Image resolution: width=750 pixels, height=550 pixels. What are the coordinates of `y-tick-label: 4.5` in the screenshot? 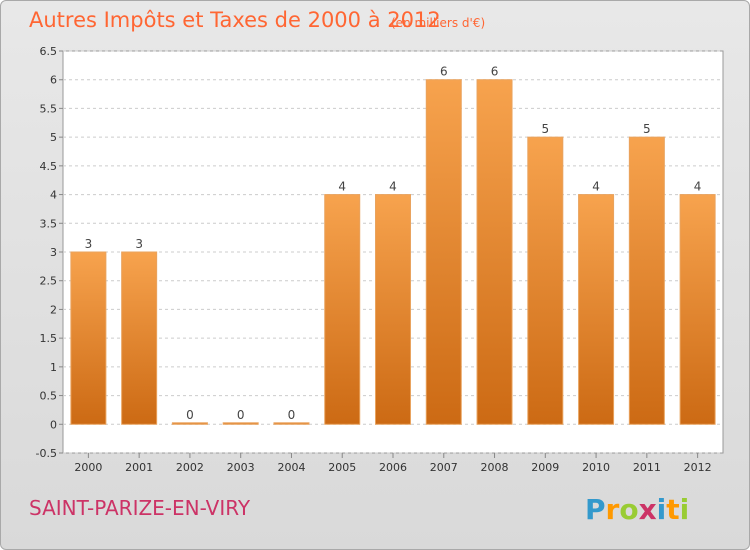 It's located at (49, 166).